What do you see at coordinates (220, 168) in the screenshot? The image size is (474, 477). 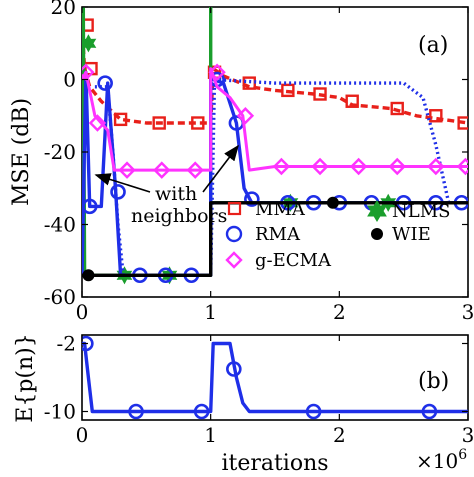 I see `annotation-arrow-right` at bounding box center [220, 168].